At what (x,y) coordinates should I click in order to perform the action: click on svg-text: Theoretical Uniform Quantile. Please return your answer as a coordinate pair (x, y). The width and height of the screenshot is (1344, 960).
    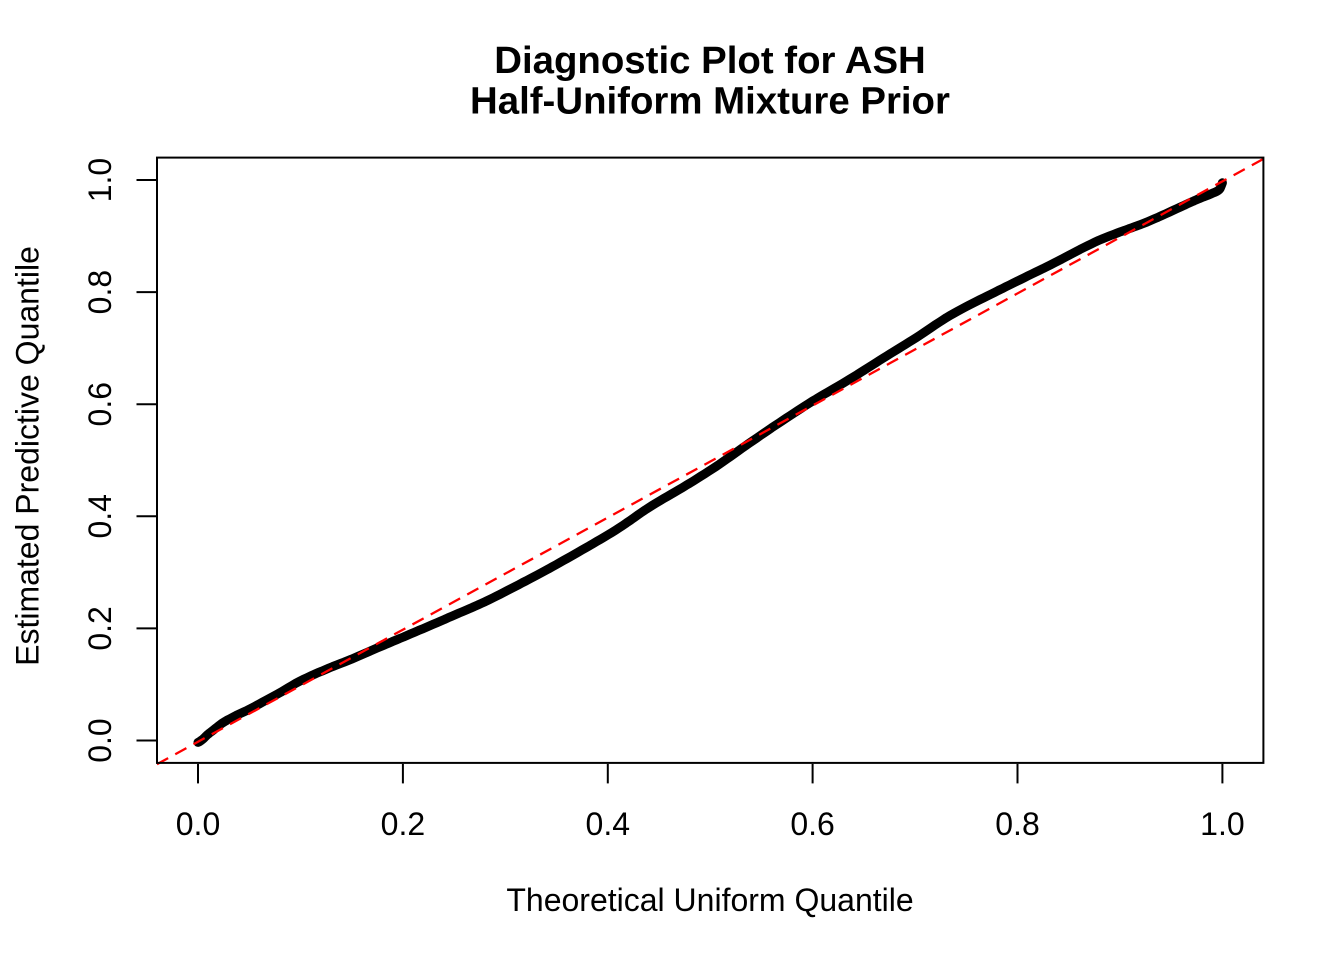
    Looking at the image, I should click on (709, 900).